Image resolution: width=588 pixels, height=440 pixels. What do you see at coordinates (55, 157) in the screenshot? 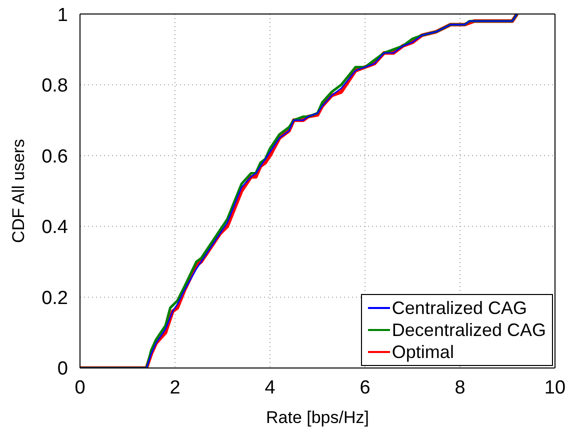
I see `y-tick-label: 0.6` at bounding box center [55, 157].